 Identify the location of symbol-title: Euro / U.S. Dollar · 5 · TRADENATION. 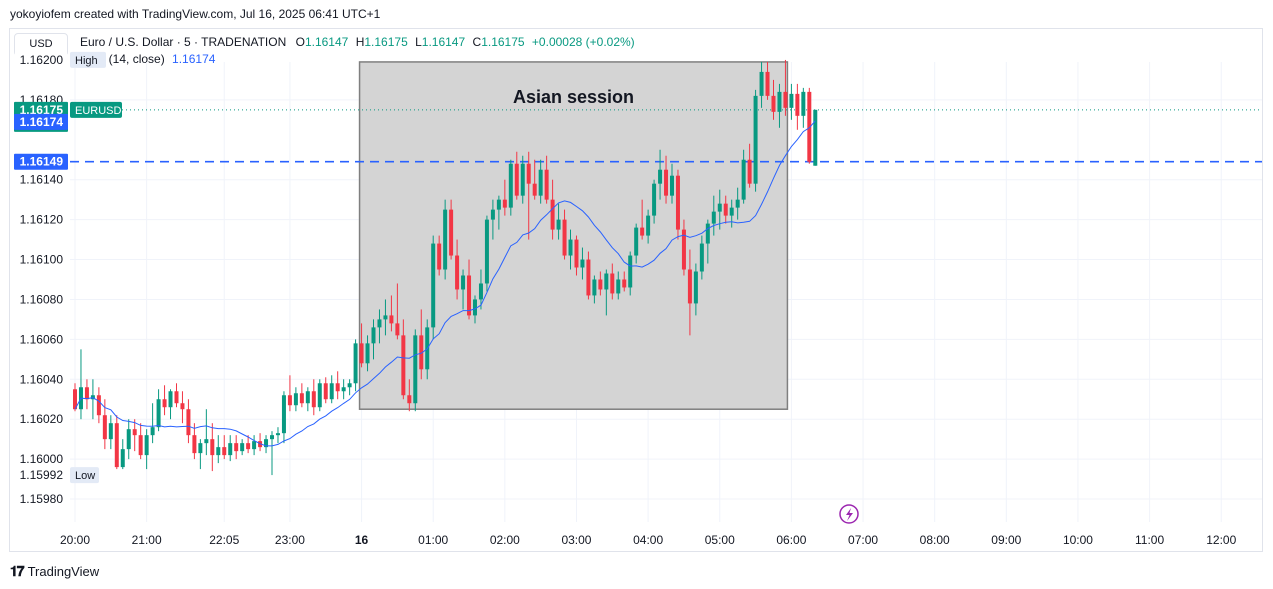
(183, 42).